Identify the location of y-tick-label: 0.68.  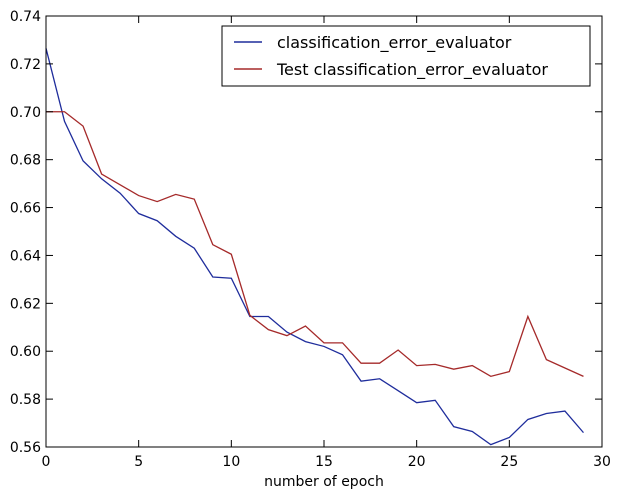
(25, 161).